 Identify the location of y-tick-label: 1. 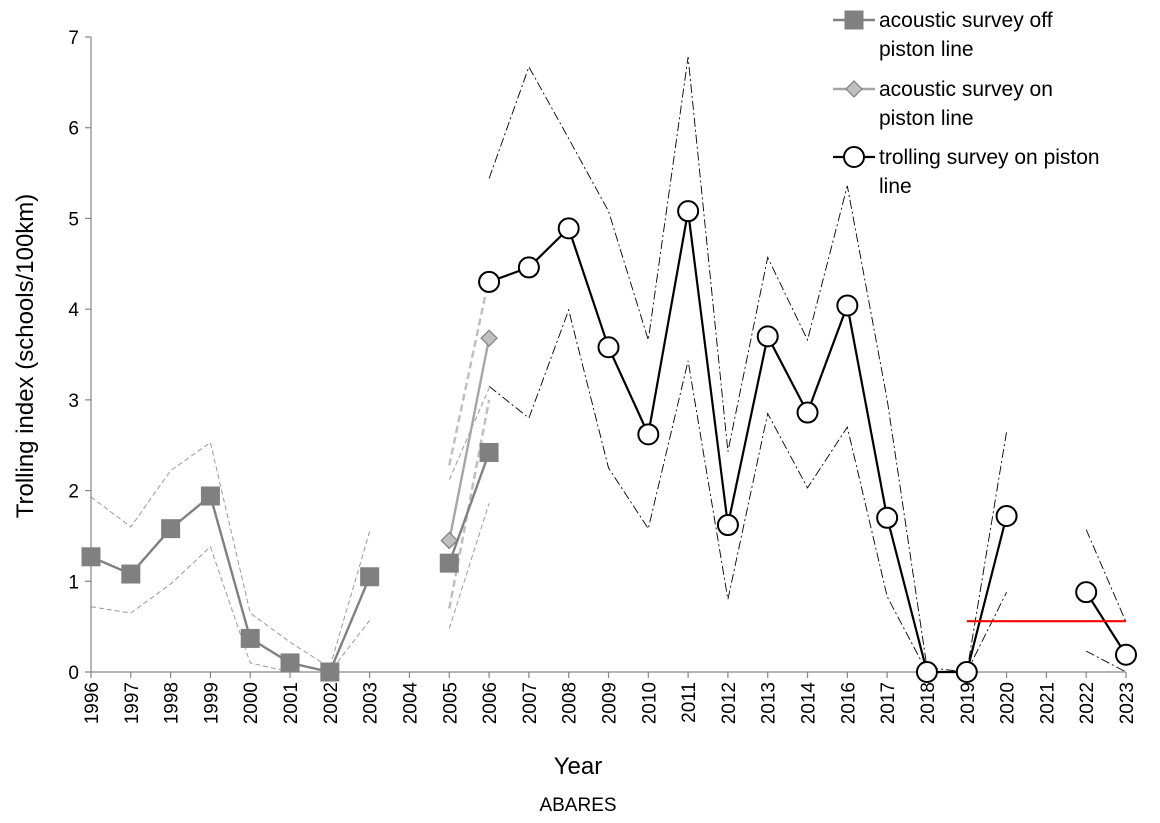
(73, 582).